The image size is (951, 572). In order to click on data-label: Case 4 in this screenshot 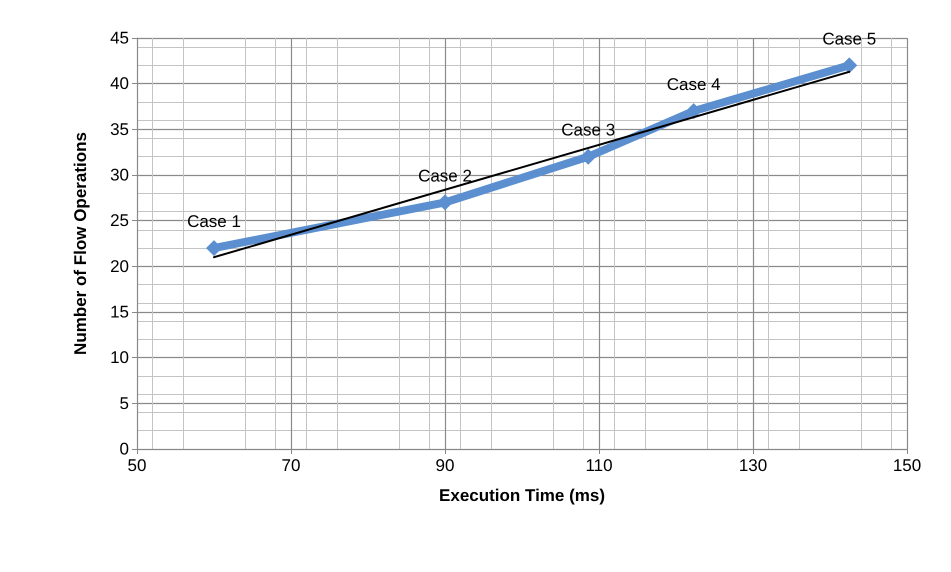, I will do `click(693, 84)`.